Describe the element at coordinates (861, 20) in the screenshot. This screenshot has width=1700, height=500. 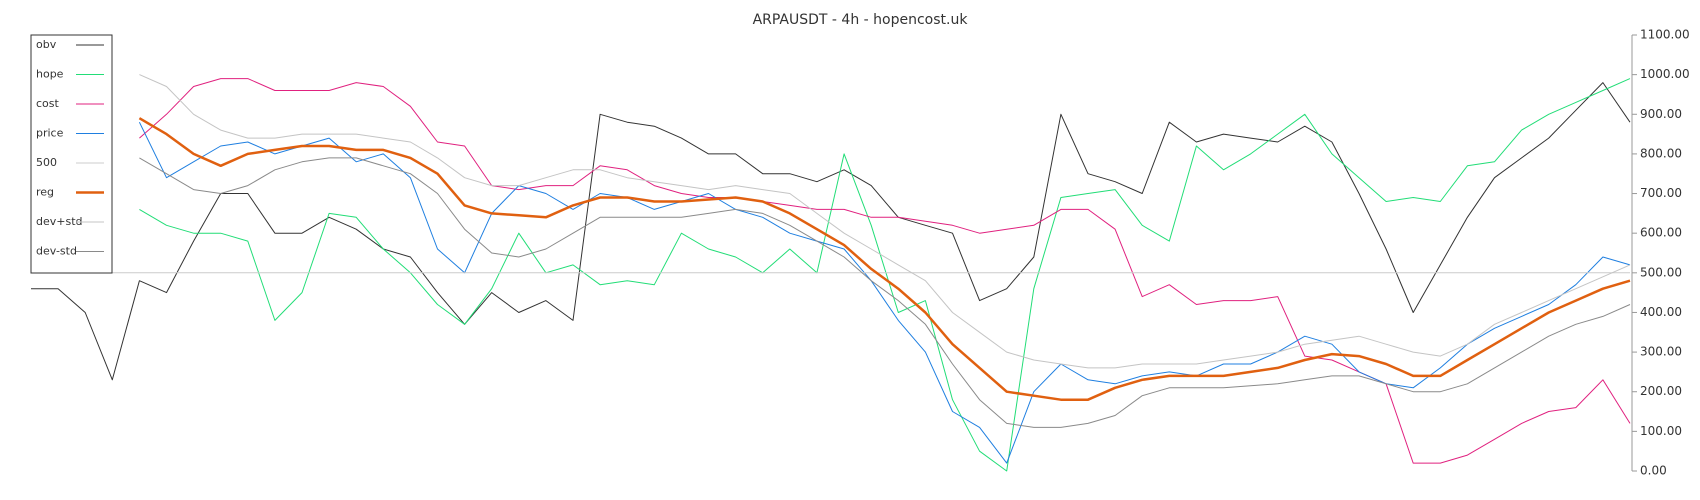
I see `chart-title: ARPAUSDT - 4h - hopencost.uk` at that location.